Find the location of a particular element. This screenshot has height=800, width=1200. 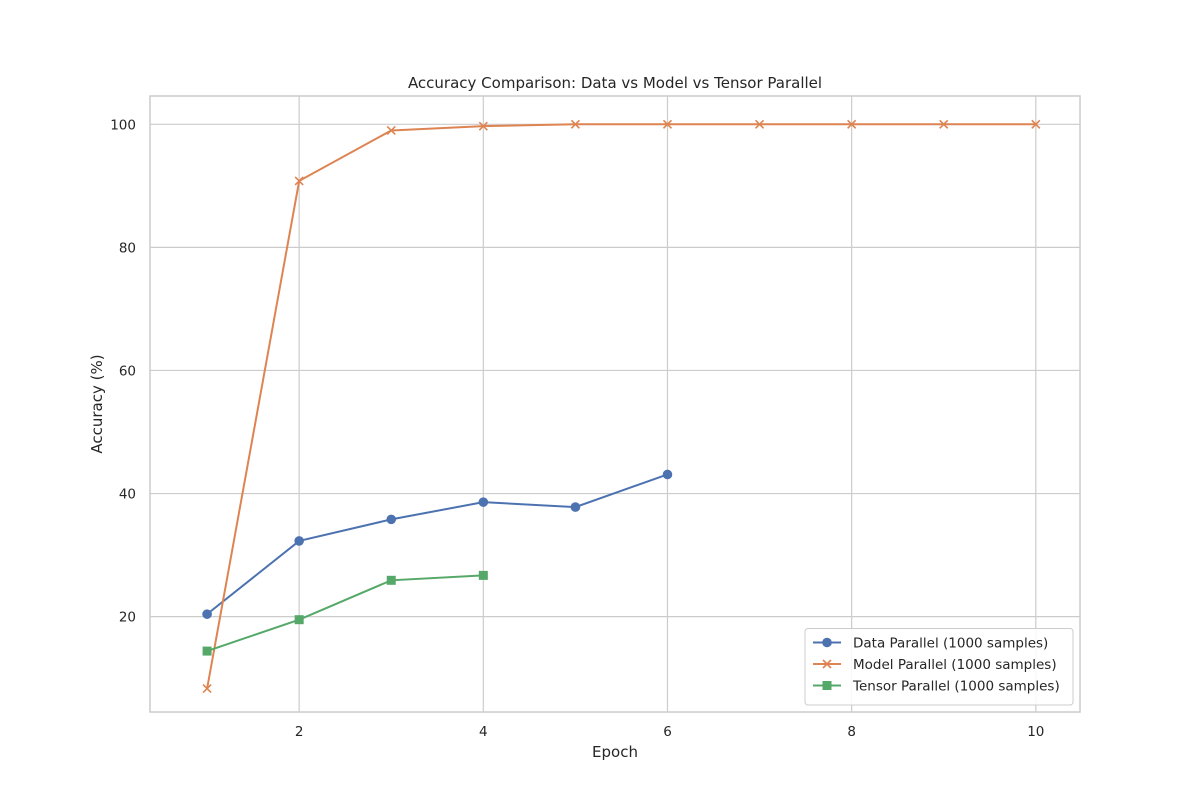

legend-label: Data Parallel (1000 samples) is located at coordinates (950, 644).